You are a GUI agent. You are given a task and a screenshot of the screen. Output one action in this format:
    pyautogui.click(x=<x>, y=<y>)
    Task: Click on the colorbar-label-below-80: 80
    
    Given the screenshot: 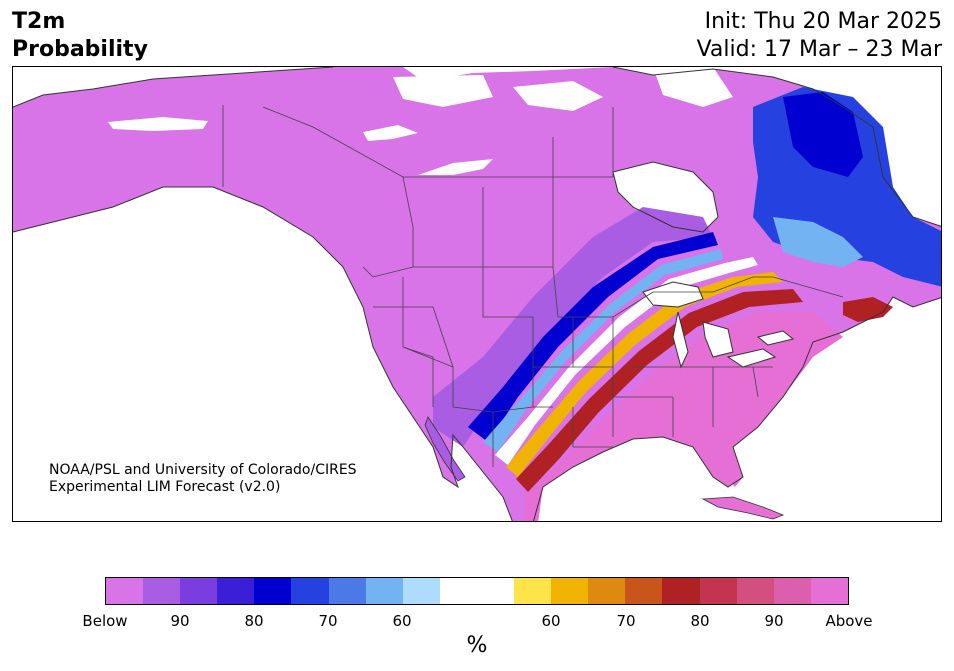 What is the action you would take?
    pyautogui.click(x=254, y=621)
    